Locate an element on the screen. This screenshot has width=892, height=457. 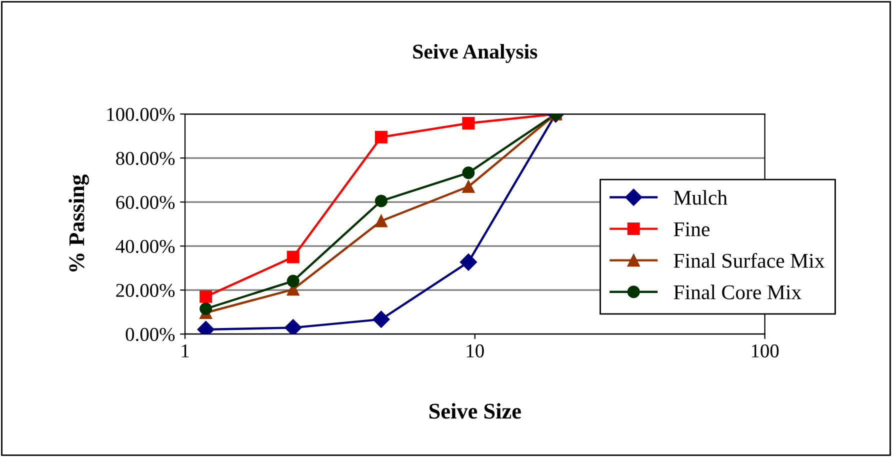
y-tick-label: 100.00% is located at coordinates (141, 115).